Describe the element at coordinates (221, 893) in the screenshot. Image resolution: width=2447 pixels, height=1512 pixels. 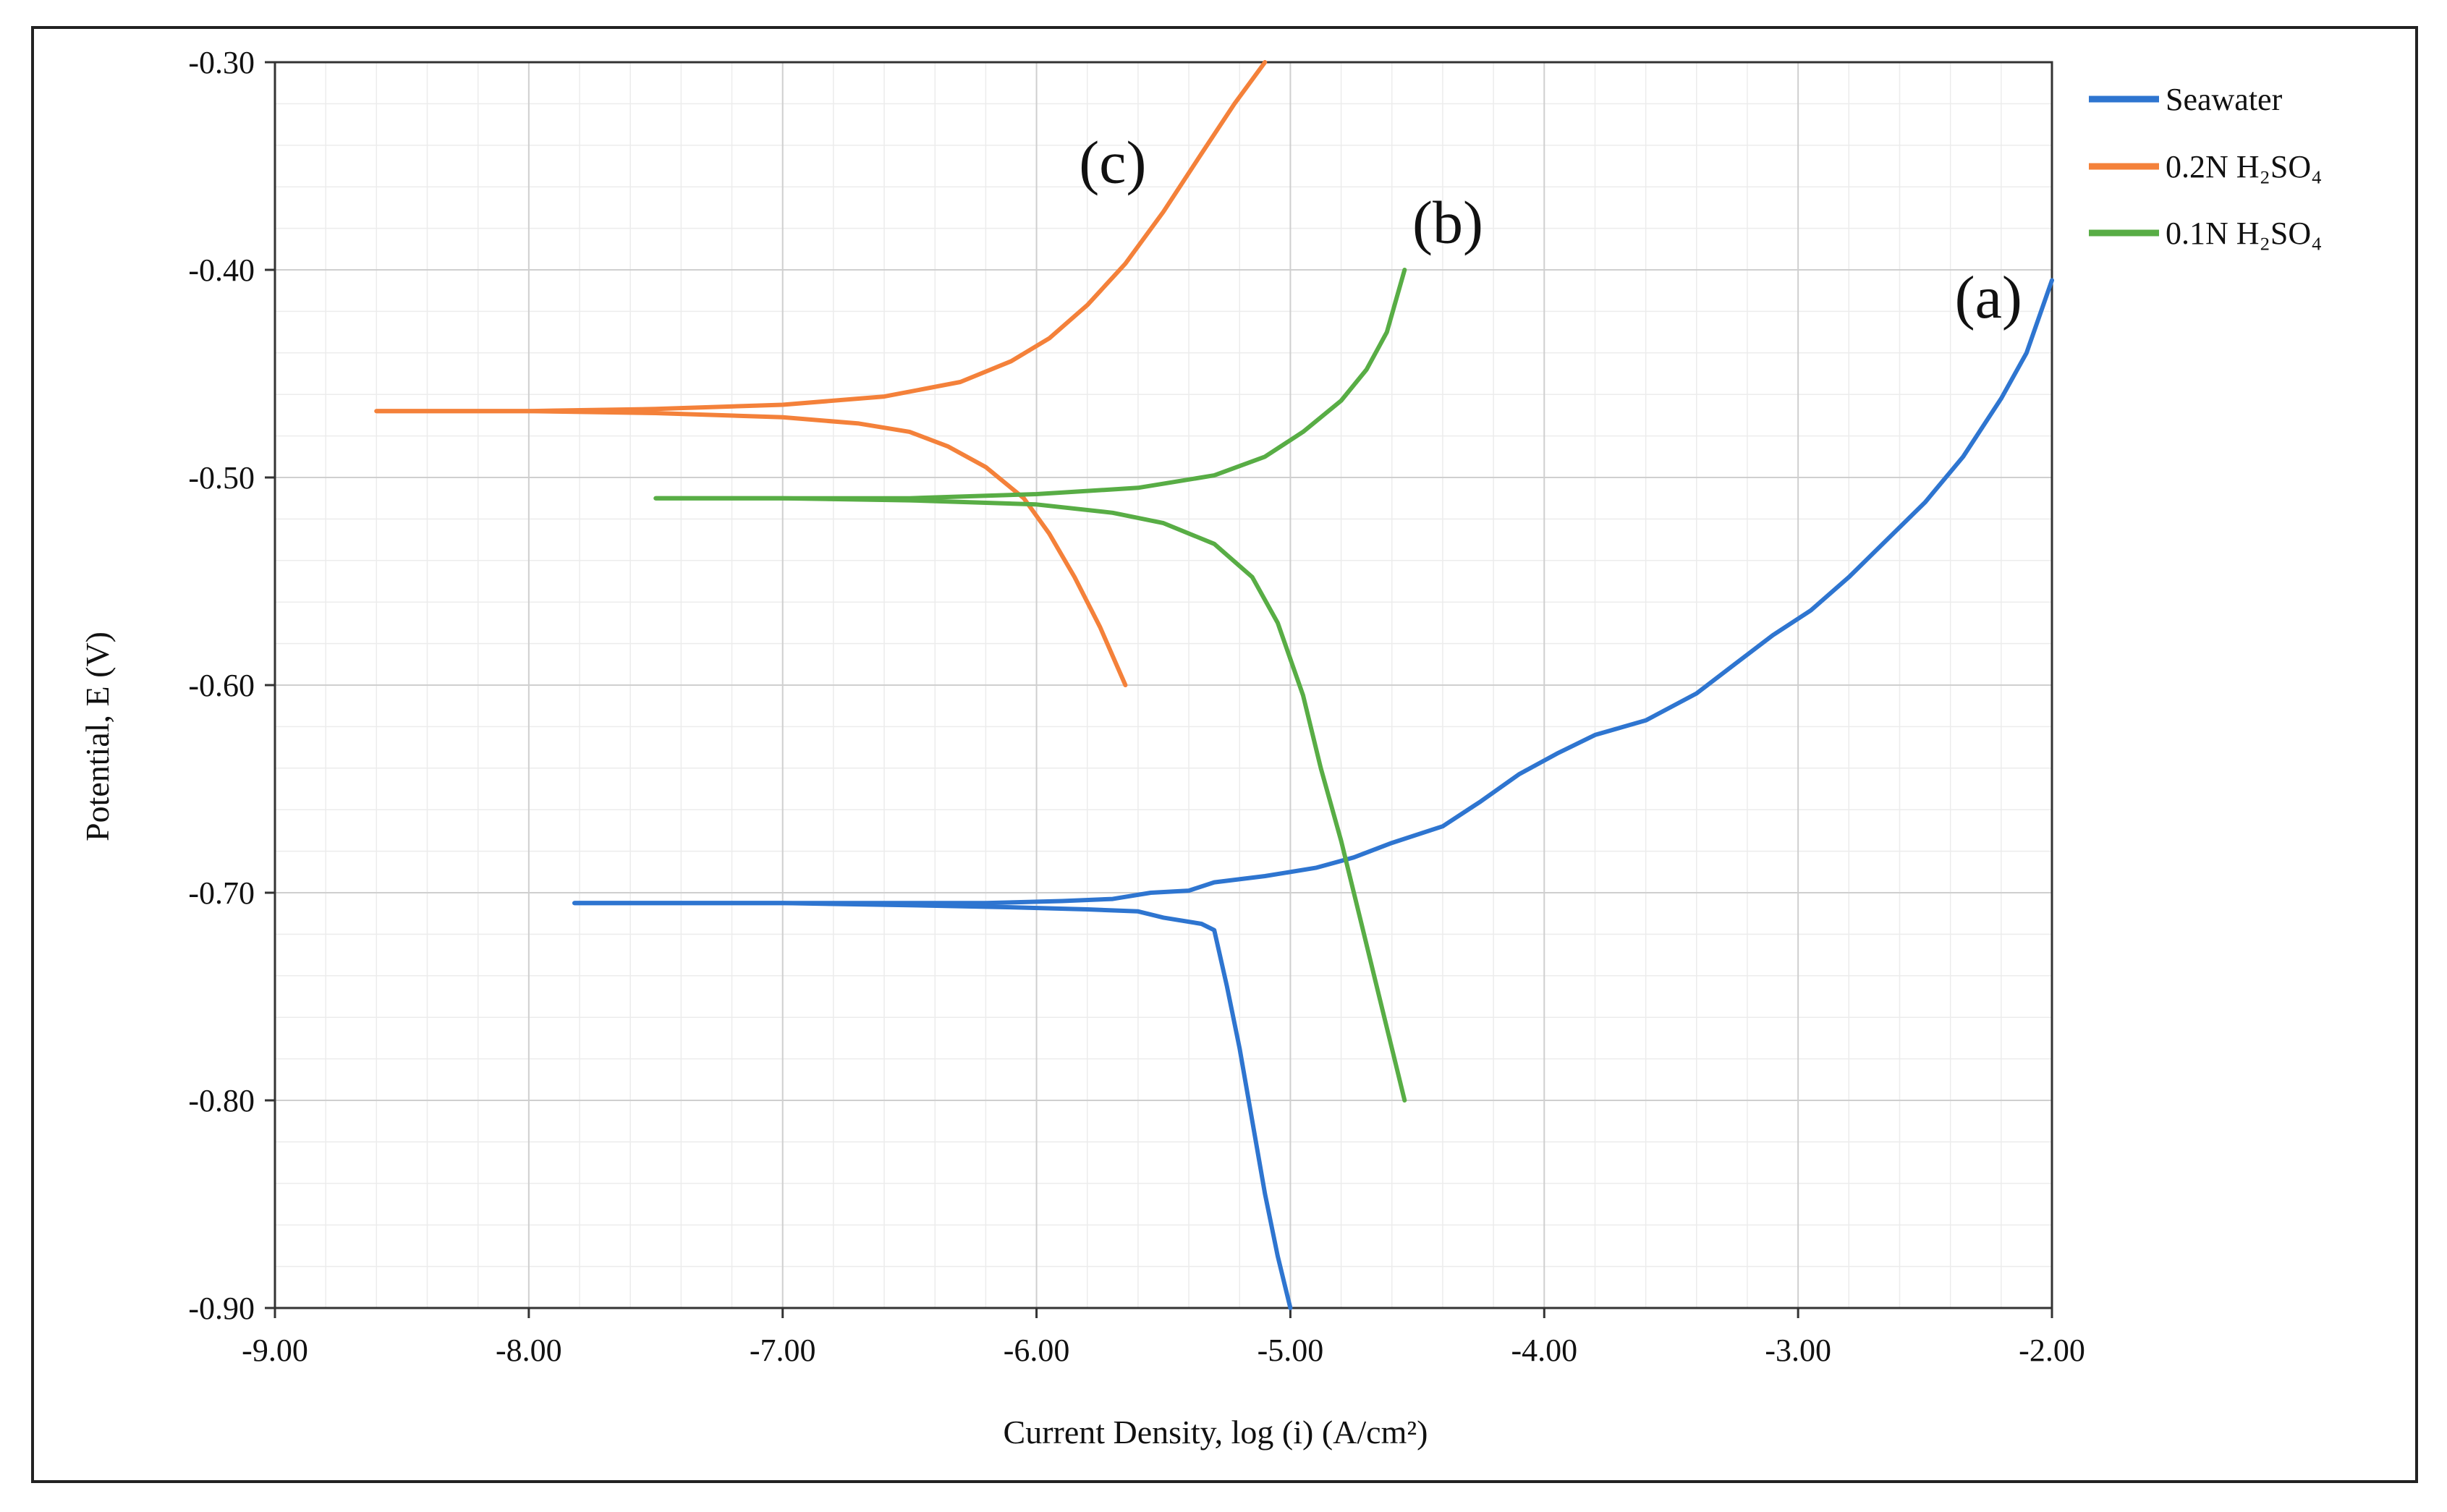
I see `y-tick-label: -0.70` at that location.